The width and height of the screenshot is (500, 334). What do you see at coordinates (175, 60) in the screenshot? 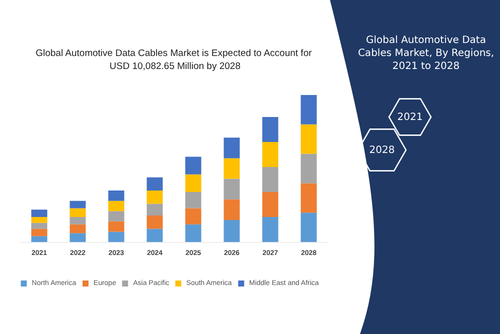
I see `chart-title: Global Automotive Data Cables Market is Expected to Account for USD 10,082.65 Million by 2028` at bounding box center [175, 60].